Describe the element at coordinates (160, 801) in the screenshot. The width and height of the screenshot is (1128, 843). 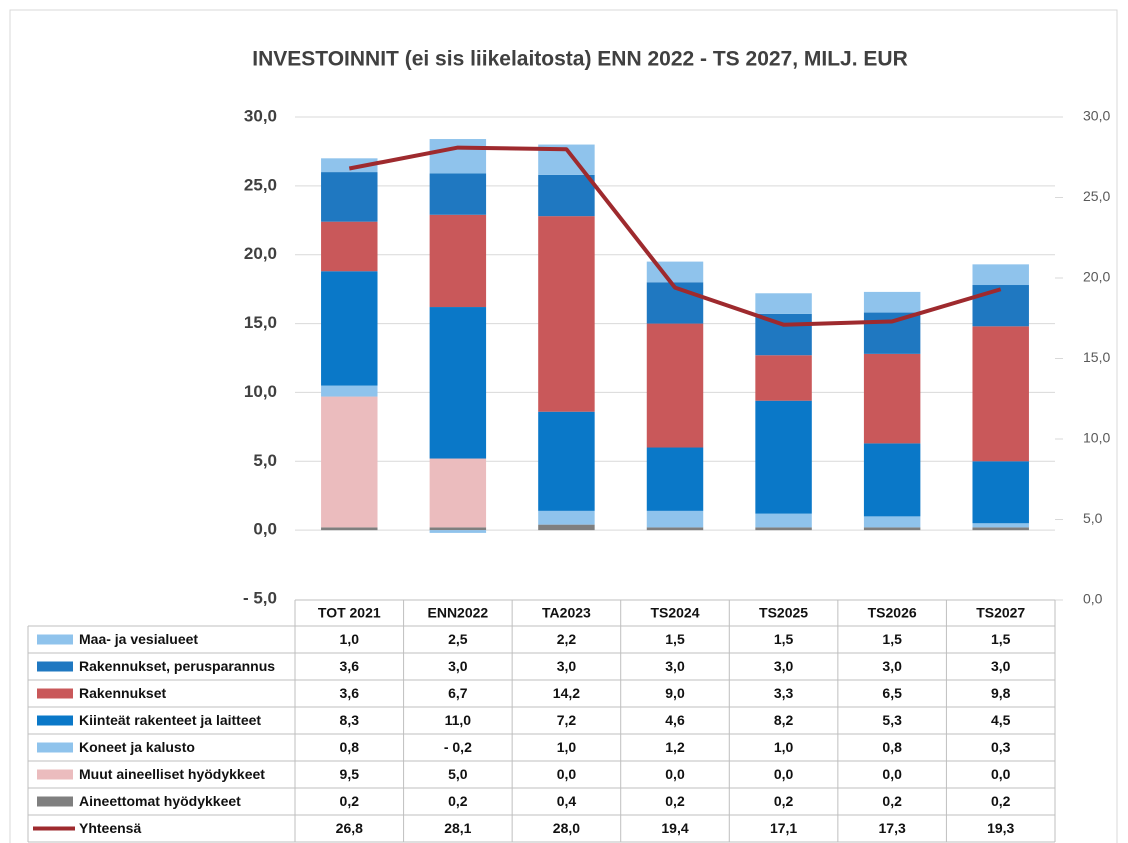
I see `legend-label: Aineettomat hyödykkeet` at that location.